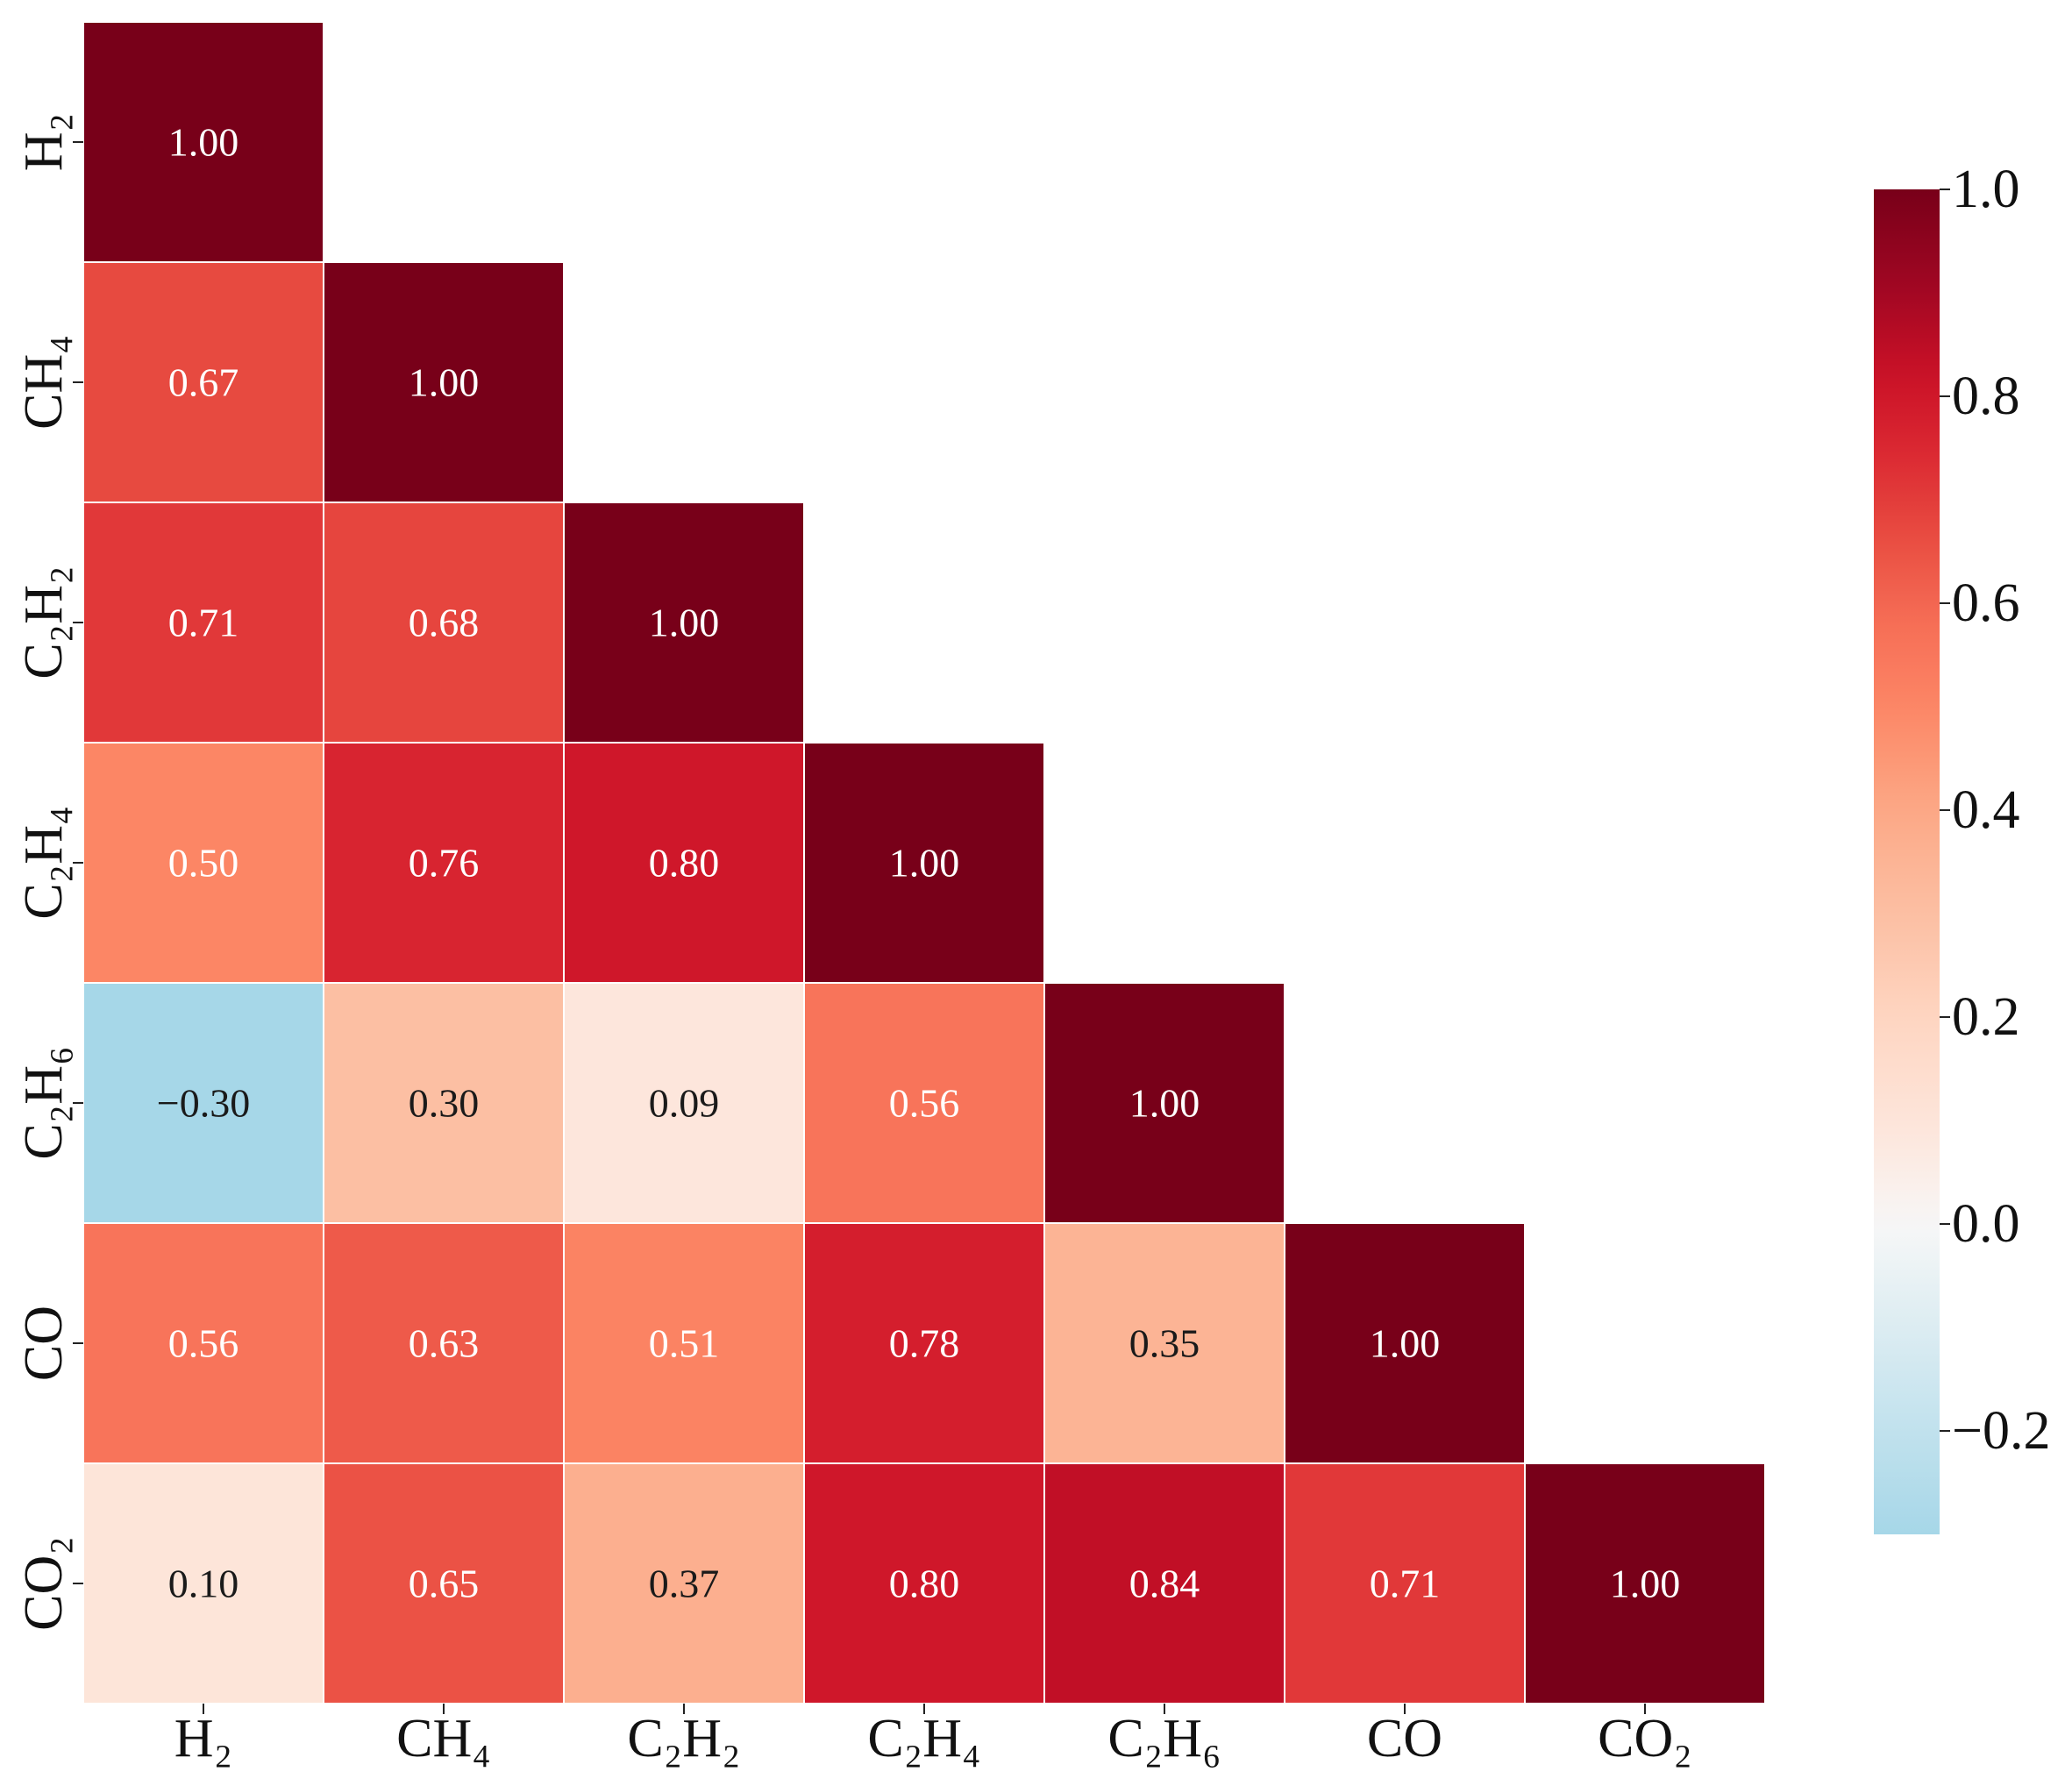 The image size is (2072, 1786). Describe the element at coordinates (44, 142) in the screenshot. I see `y-tick-label: H₂` at that location.